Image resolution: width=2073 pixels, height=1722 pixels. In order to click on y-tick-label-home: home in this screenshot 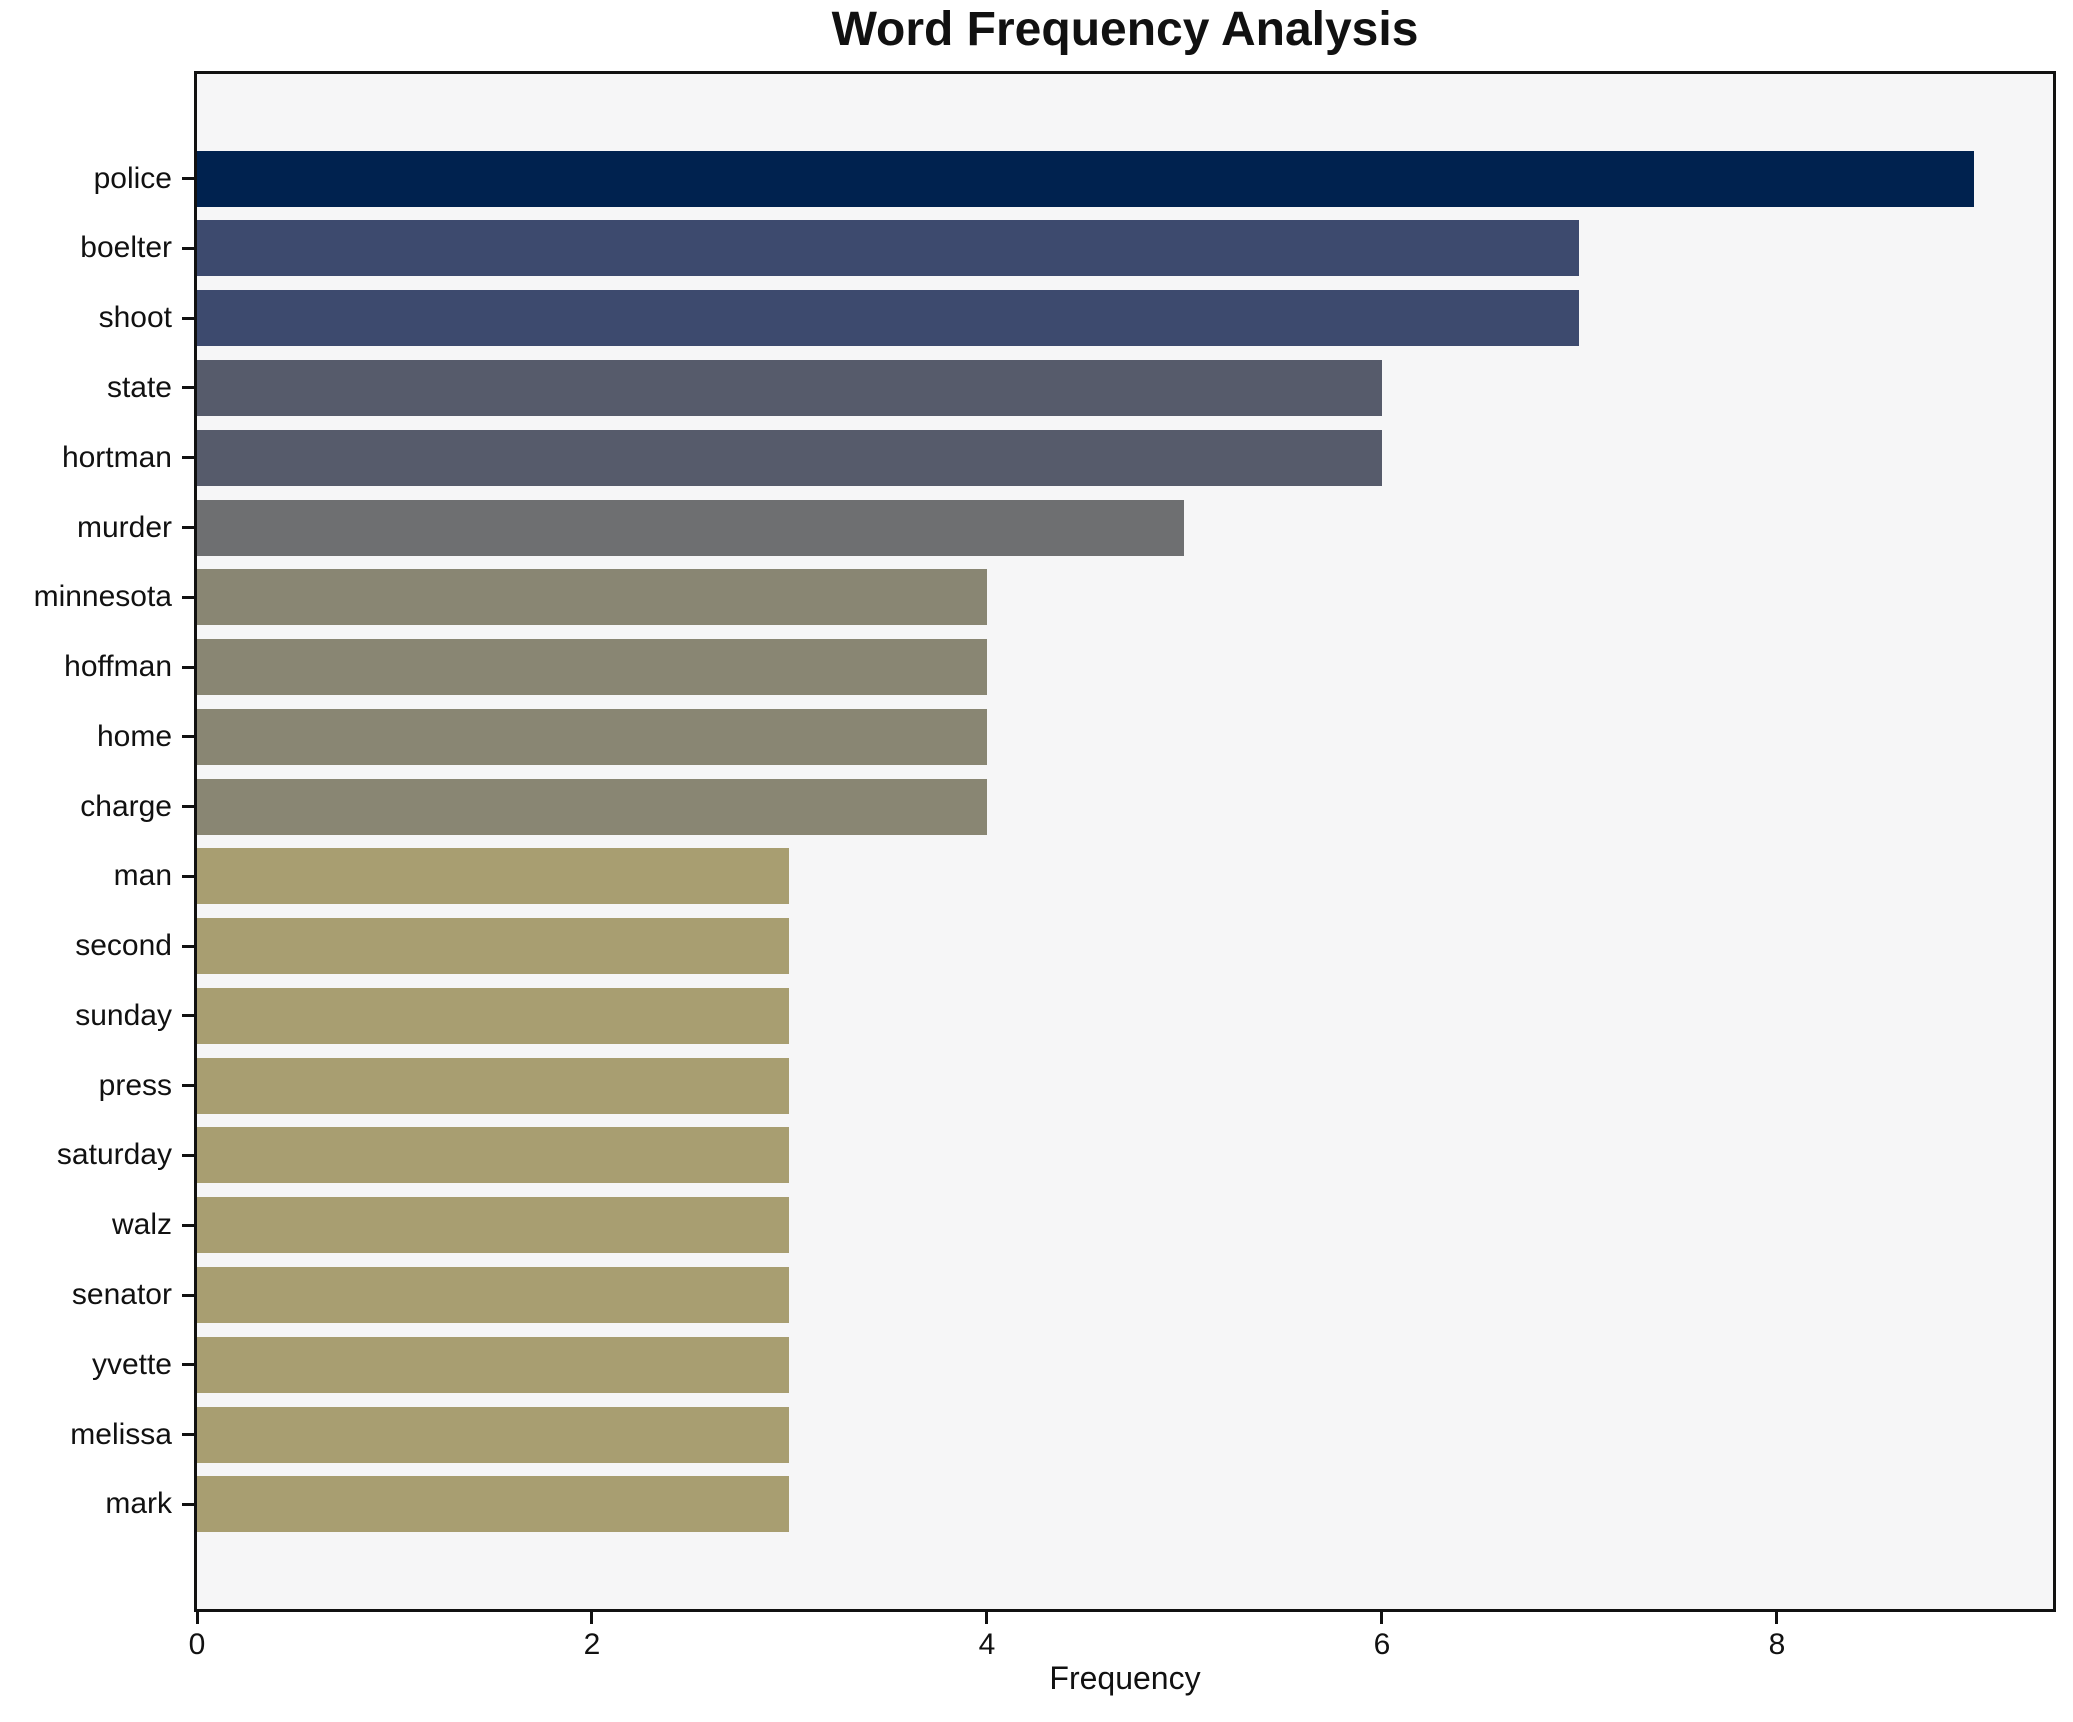, I will do `click(134, 736)`.